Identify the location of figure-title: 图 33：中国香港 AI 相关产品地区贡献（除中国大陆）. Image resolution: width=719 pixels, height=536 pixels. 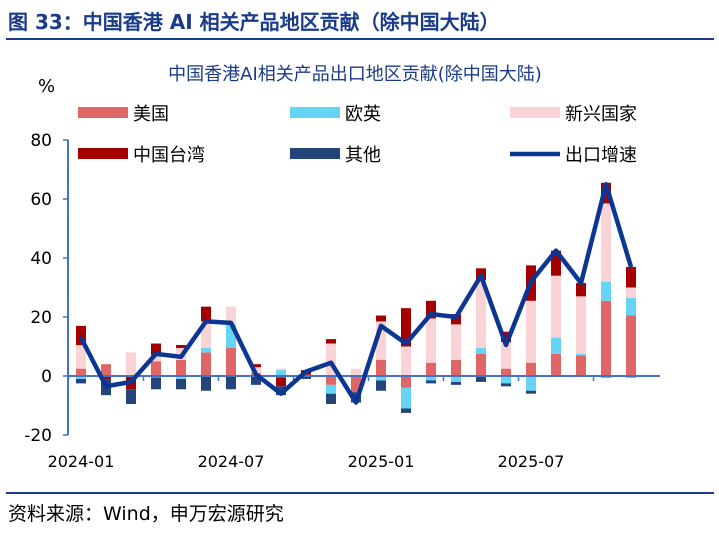
(254, 22).